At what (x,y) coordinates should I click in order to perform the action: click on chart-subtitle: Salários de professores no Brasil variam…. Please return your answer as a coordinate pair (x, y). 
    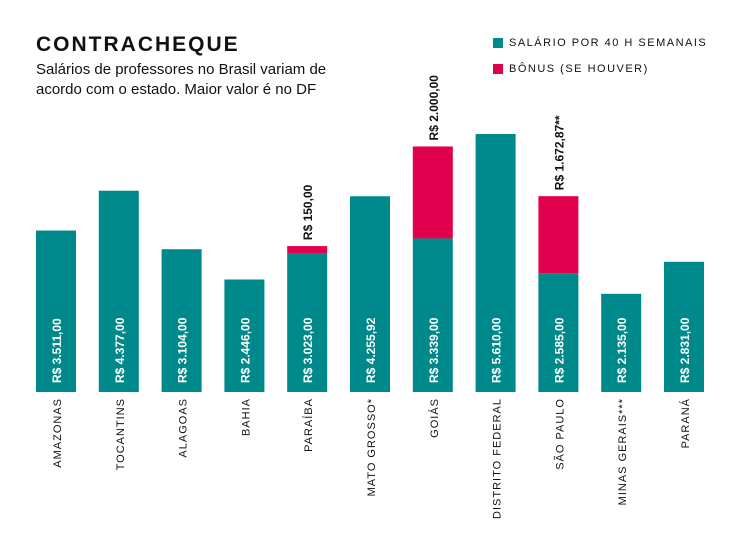
    Looking at the image, I should click on (181, 79).